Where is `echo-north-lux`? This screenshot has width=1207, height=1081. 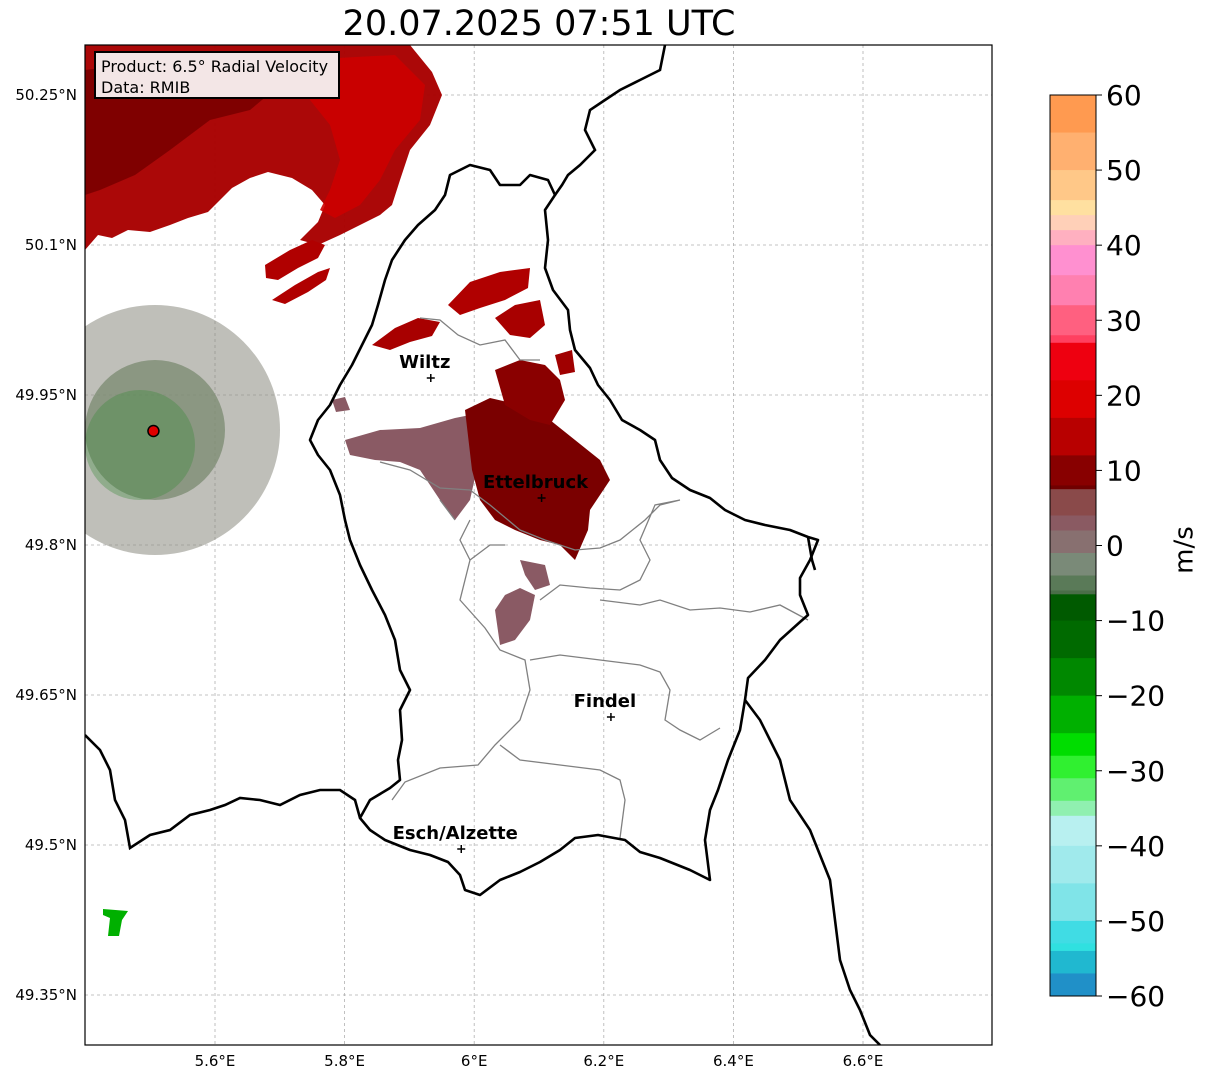
echo-north-lux is located at coordinates (489, 291).